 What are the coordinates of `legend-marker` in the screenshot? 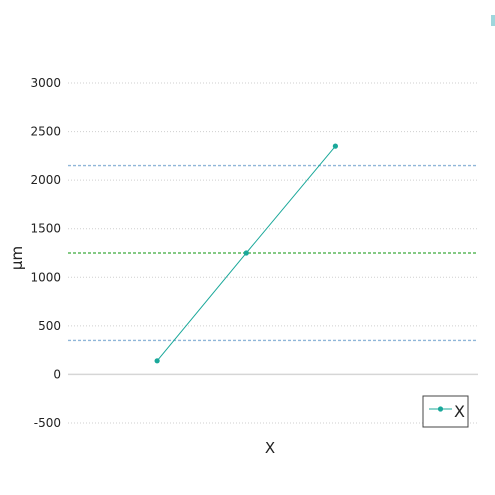 It's located at (440, 409).